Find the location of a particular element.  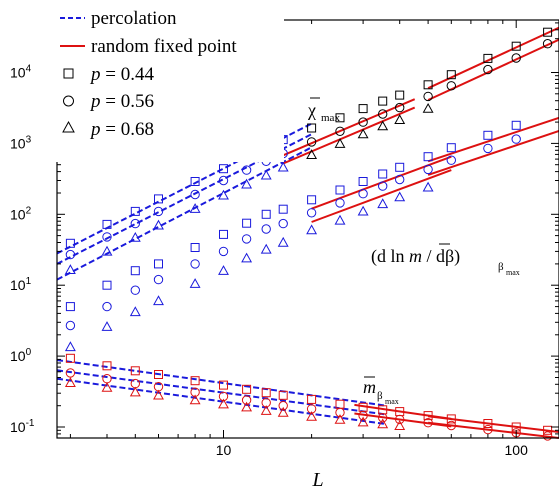

marker-chi_max-square-L25 is located at coordinates (340, 118).